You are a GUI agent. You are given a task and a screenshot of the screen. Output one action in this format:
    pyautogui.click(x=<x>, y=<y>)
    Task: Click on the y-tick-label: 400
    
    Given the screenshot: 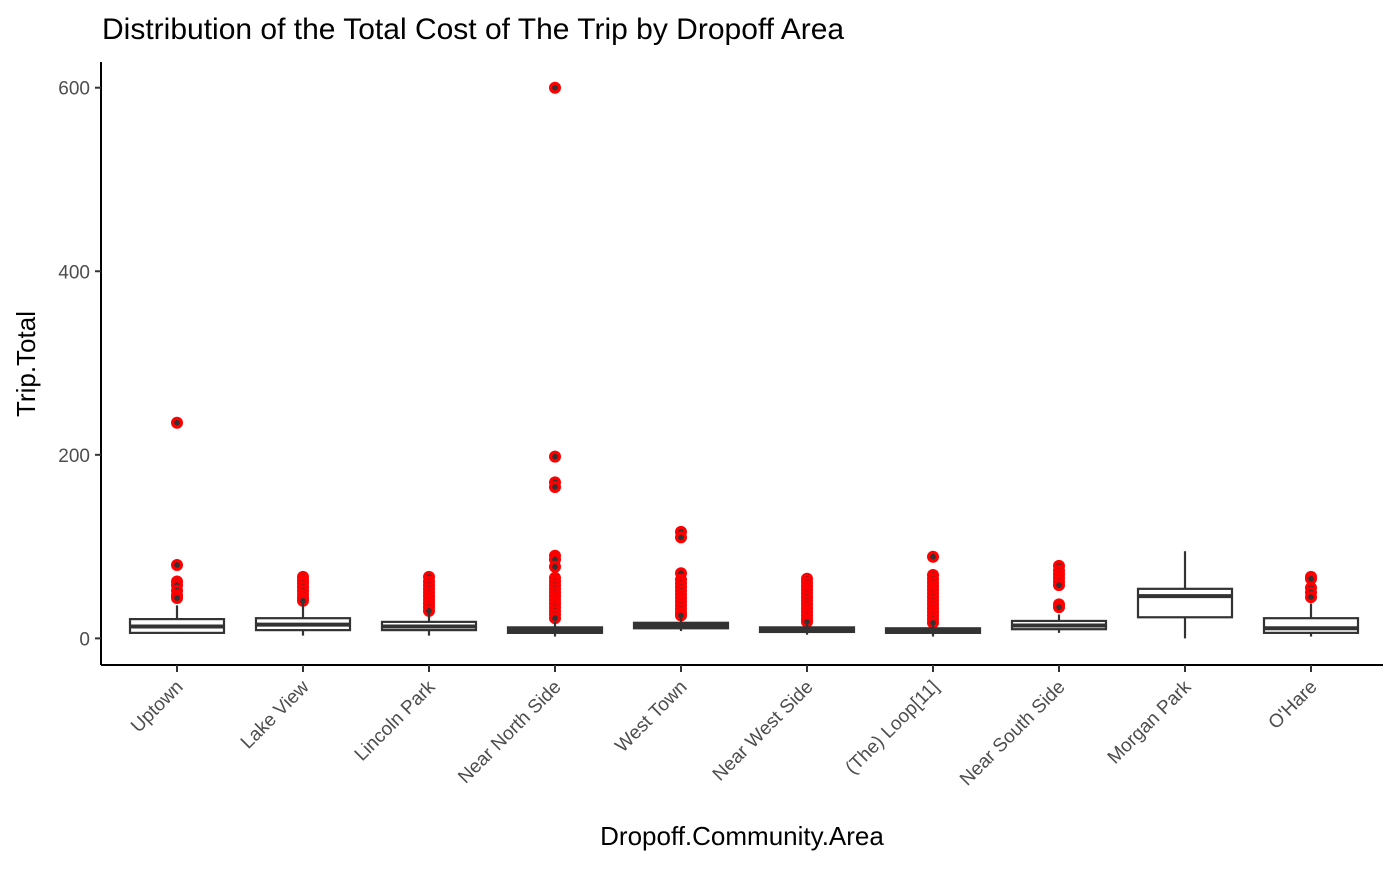 What is the action you would take?
    pyautogui.click(x=74, y=272)
    